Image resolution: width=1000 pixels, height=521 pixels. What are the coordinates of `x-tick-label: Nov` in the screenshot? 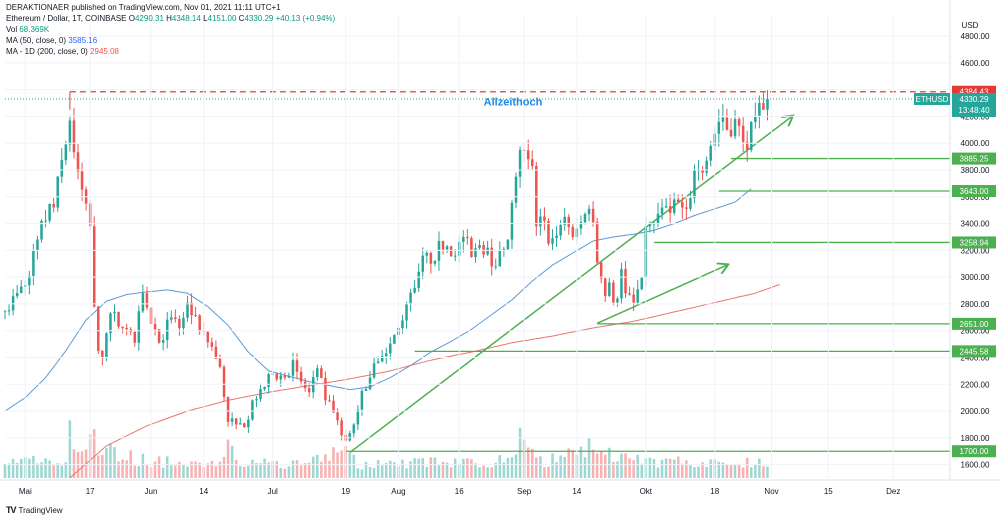 It's located at (771, 491).